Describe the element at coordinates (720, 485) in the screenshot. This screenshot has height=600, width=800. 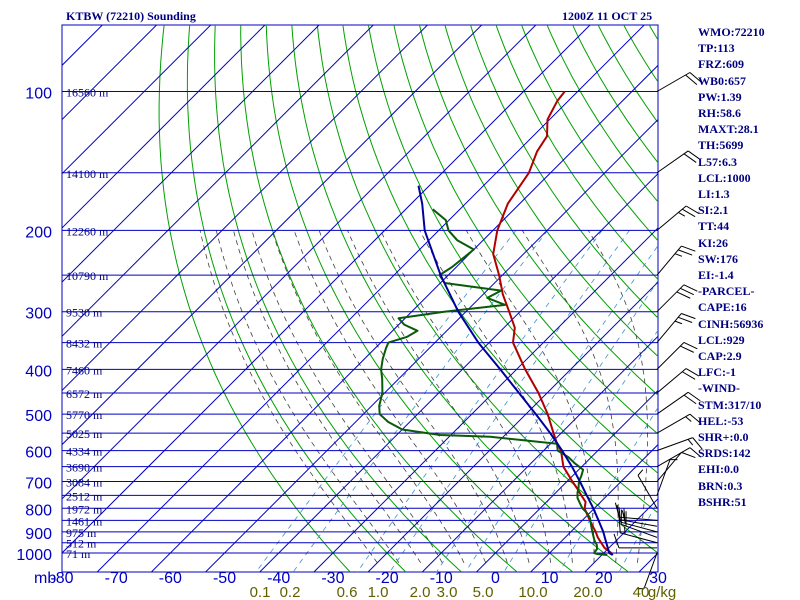
I see `index-item: BRN:0.3` at that location.